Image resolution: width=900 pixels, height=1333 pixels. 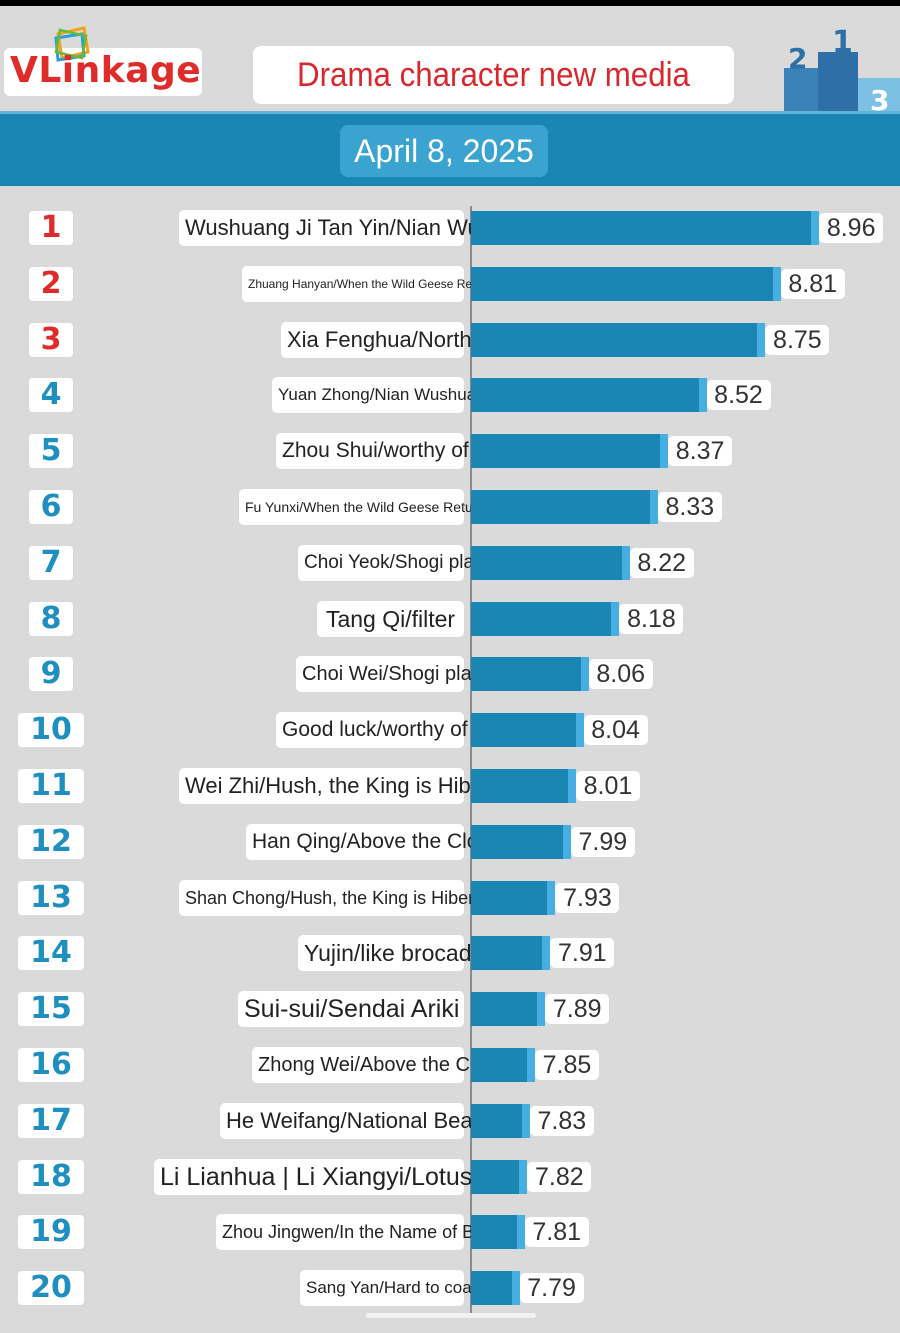 What do you see at coordinates (615, 730) in the screenshot?
I see `value-label: 8.04` at bounding box center [615, 730].